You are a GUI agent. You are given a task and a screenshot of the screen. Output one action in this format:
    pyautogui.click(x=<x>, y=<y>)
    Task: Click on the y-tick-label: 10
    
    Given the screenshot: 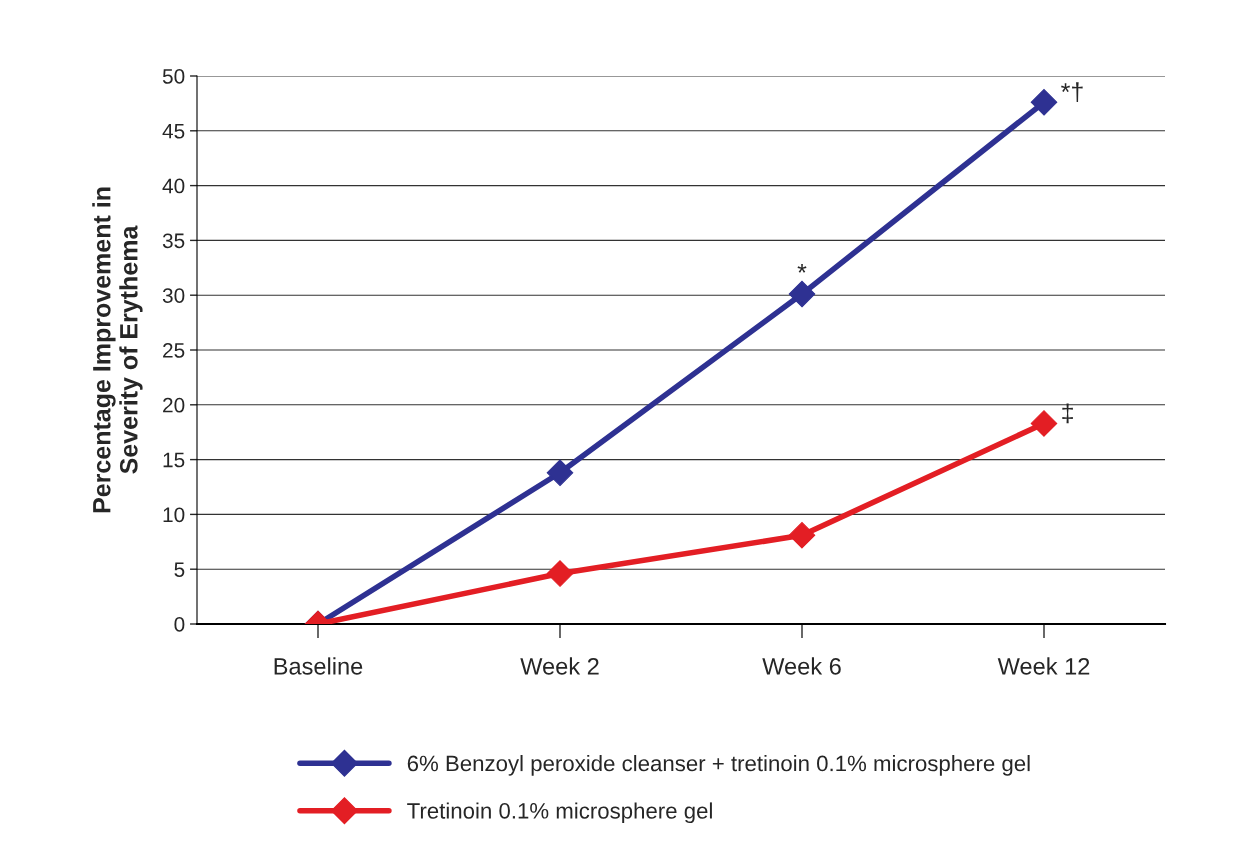 What is the action you would take?
    pyautogui.click(x=174, y=515)
    